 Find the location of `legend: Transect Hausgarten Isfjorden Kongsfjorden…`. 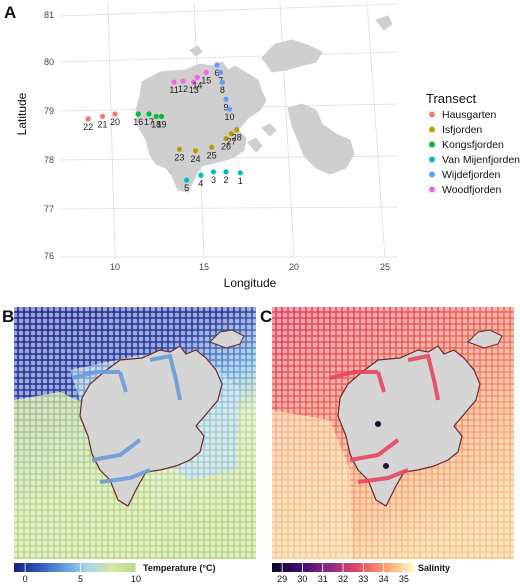

legend: Transect Hausgarten Isfjorden Kongsfjorden… is located at coordinates (473, 143).